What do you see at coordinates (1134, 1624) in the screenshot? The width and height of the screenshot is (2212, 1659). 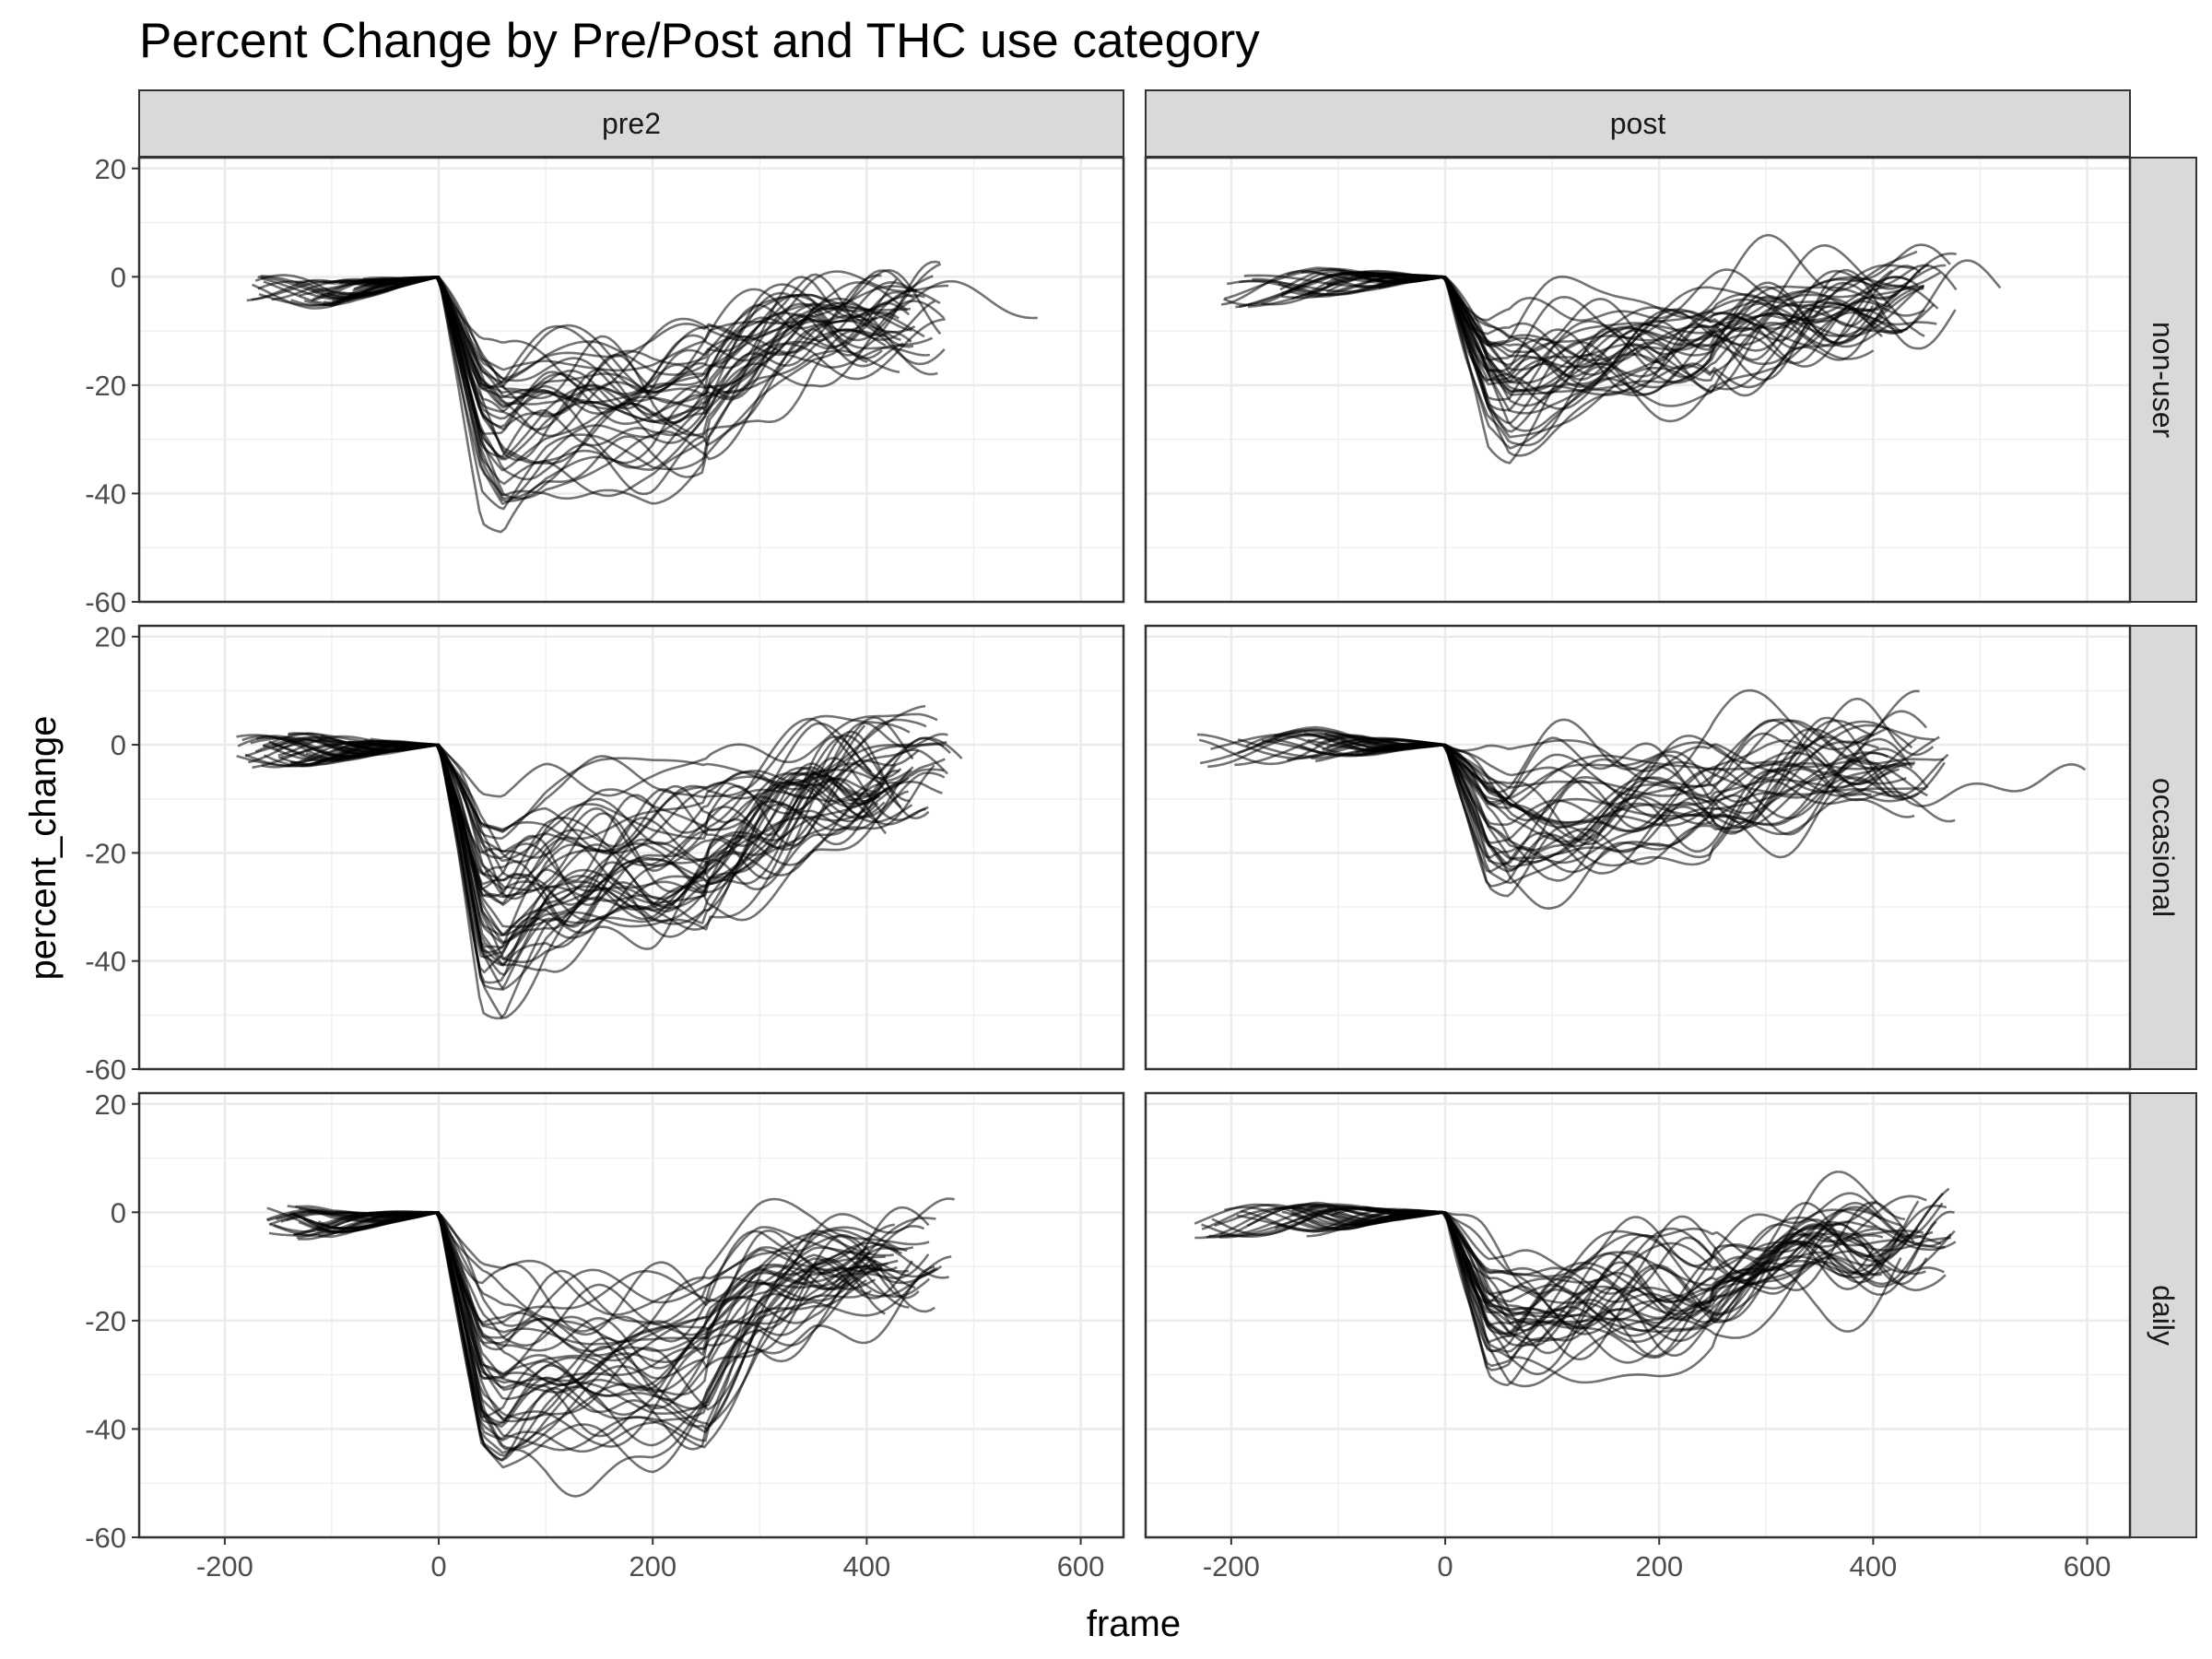 I see `x-axis-title: frame` at bounding box center [1134, 1624].